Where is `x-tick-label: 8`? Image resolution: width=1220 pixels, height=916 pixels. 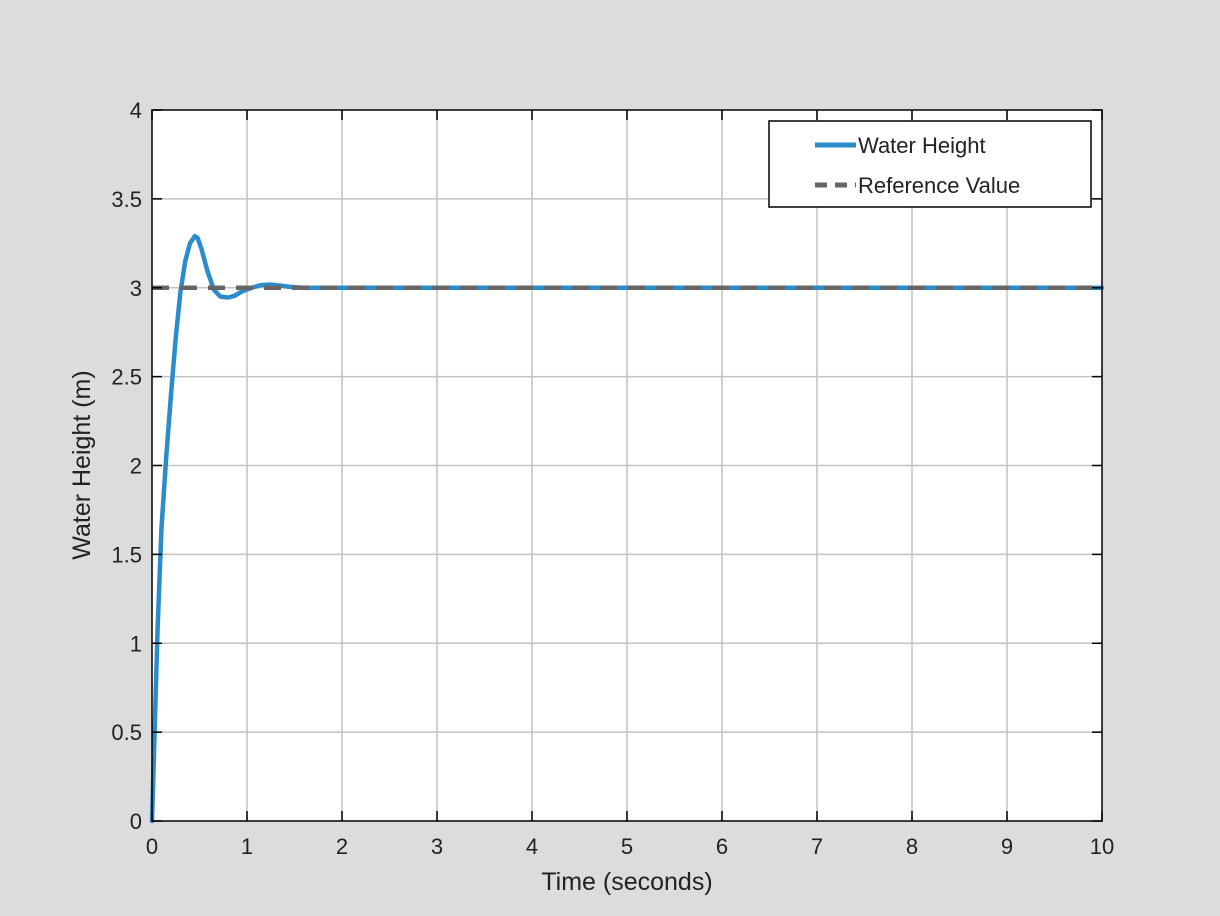 x-tick-label: 8 is located at coordinates (912, 846).